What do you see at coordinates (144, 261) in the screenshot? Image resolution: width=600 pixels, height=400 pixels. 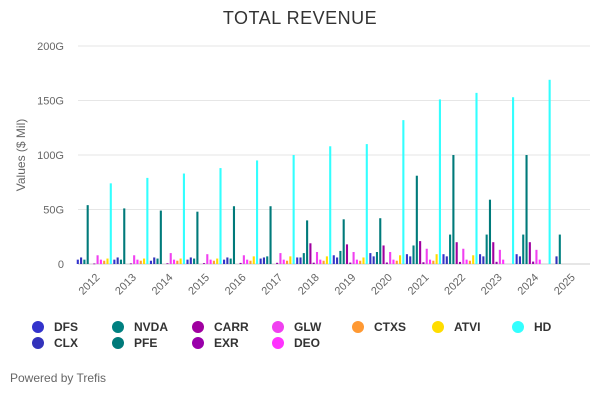 I see `bar-atvi-2013` at bounding box center [144, 261].